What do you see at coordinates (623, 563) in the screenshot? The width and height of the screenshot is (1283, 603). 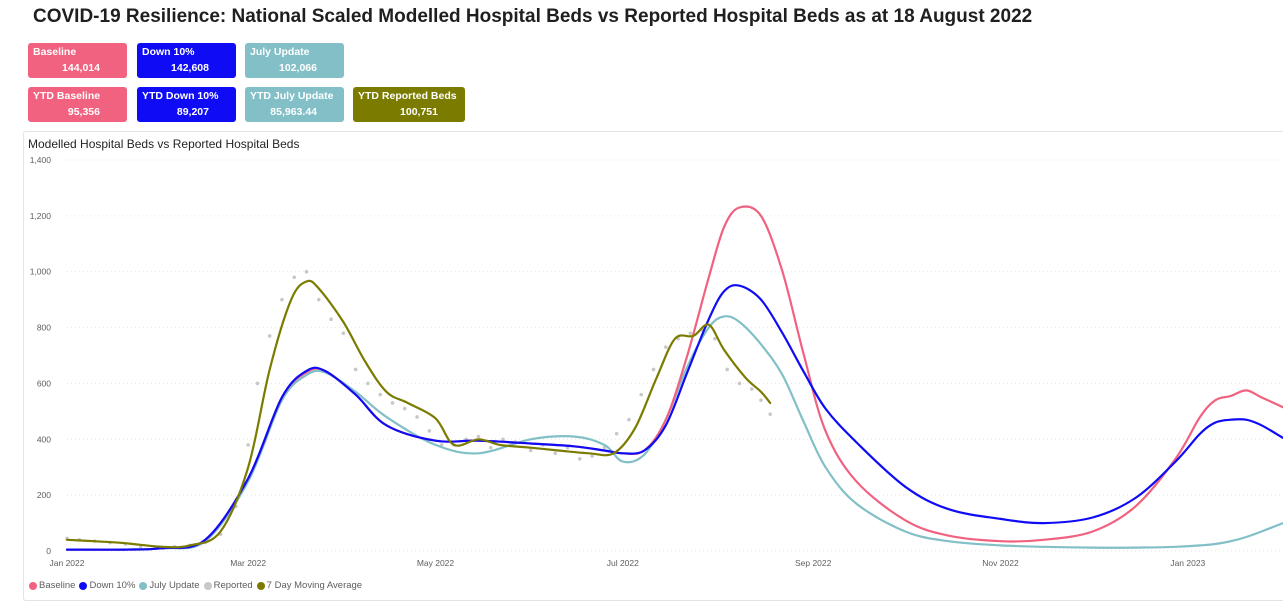 I see `x-tick-label: Jul 2022` at bounding box center [623, 563].